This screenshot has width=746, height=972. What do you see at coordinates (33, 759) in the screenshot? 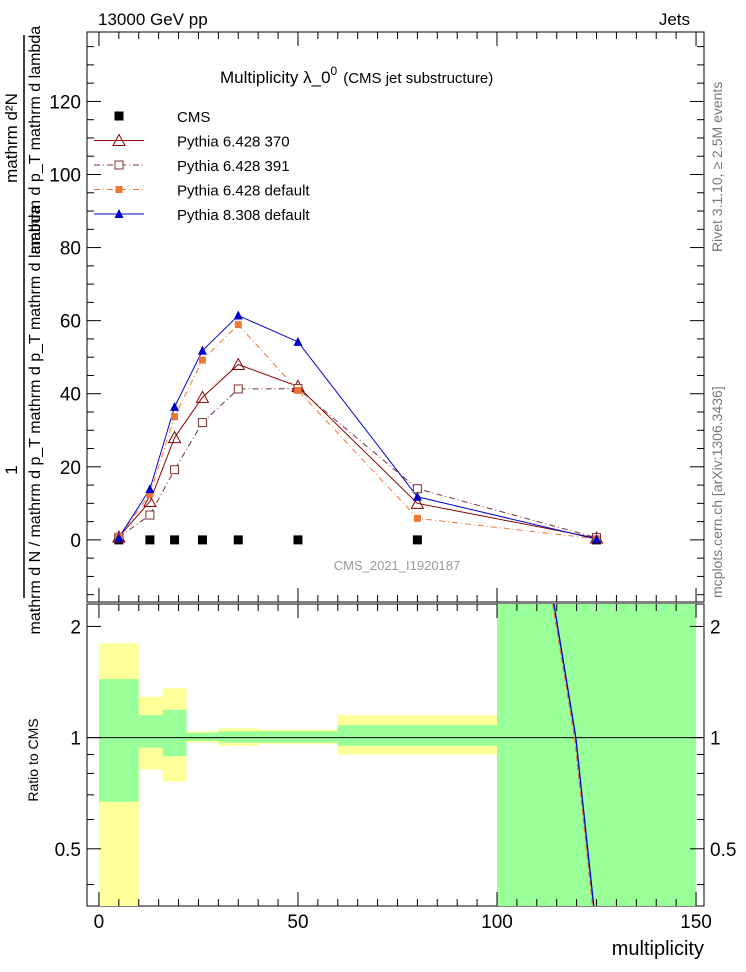
I see `ratio-y-axis-label: Ratio to CMS` at bounding box center [33, 759].